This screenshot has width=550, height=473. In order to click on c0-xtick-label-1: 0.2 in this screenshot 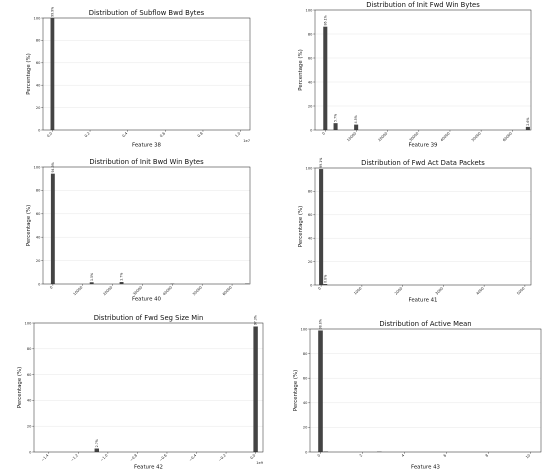, I will do `click(87, 134)`.